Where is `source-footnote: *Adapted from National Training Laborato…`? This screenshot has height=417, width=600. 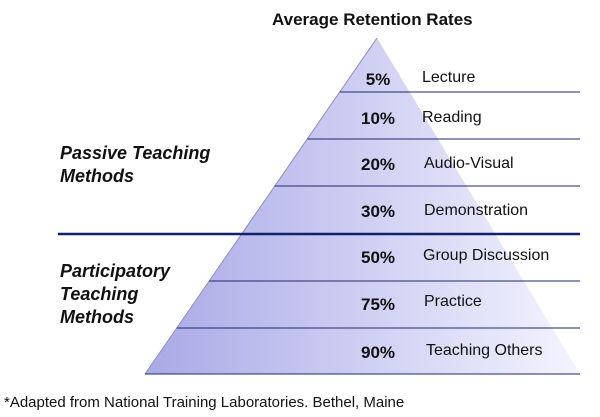
source-footnote: *Adapted from National Training Laborato… is located at coordinates (204, 402).